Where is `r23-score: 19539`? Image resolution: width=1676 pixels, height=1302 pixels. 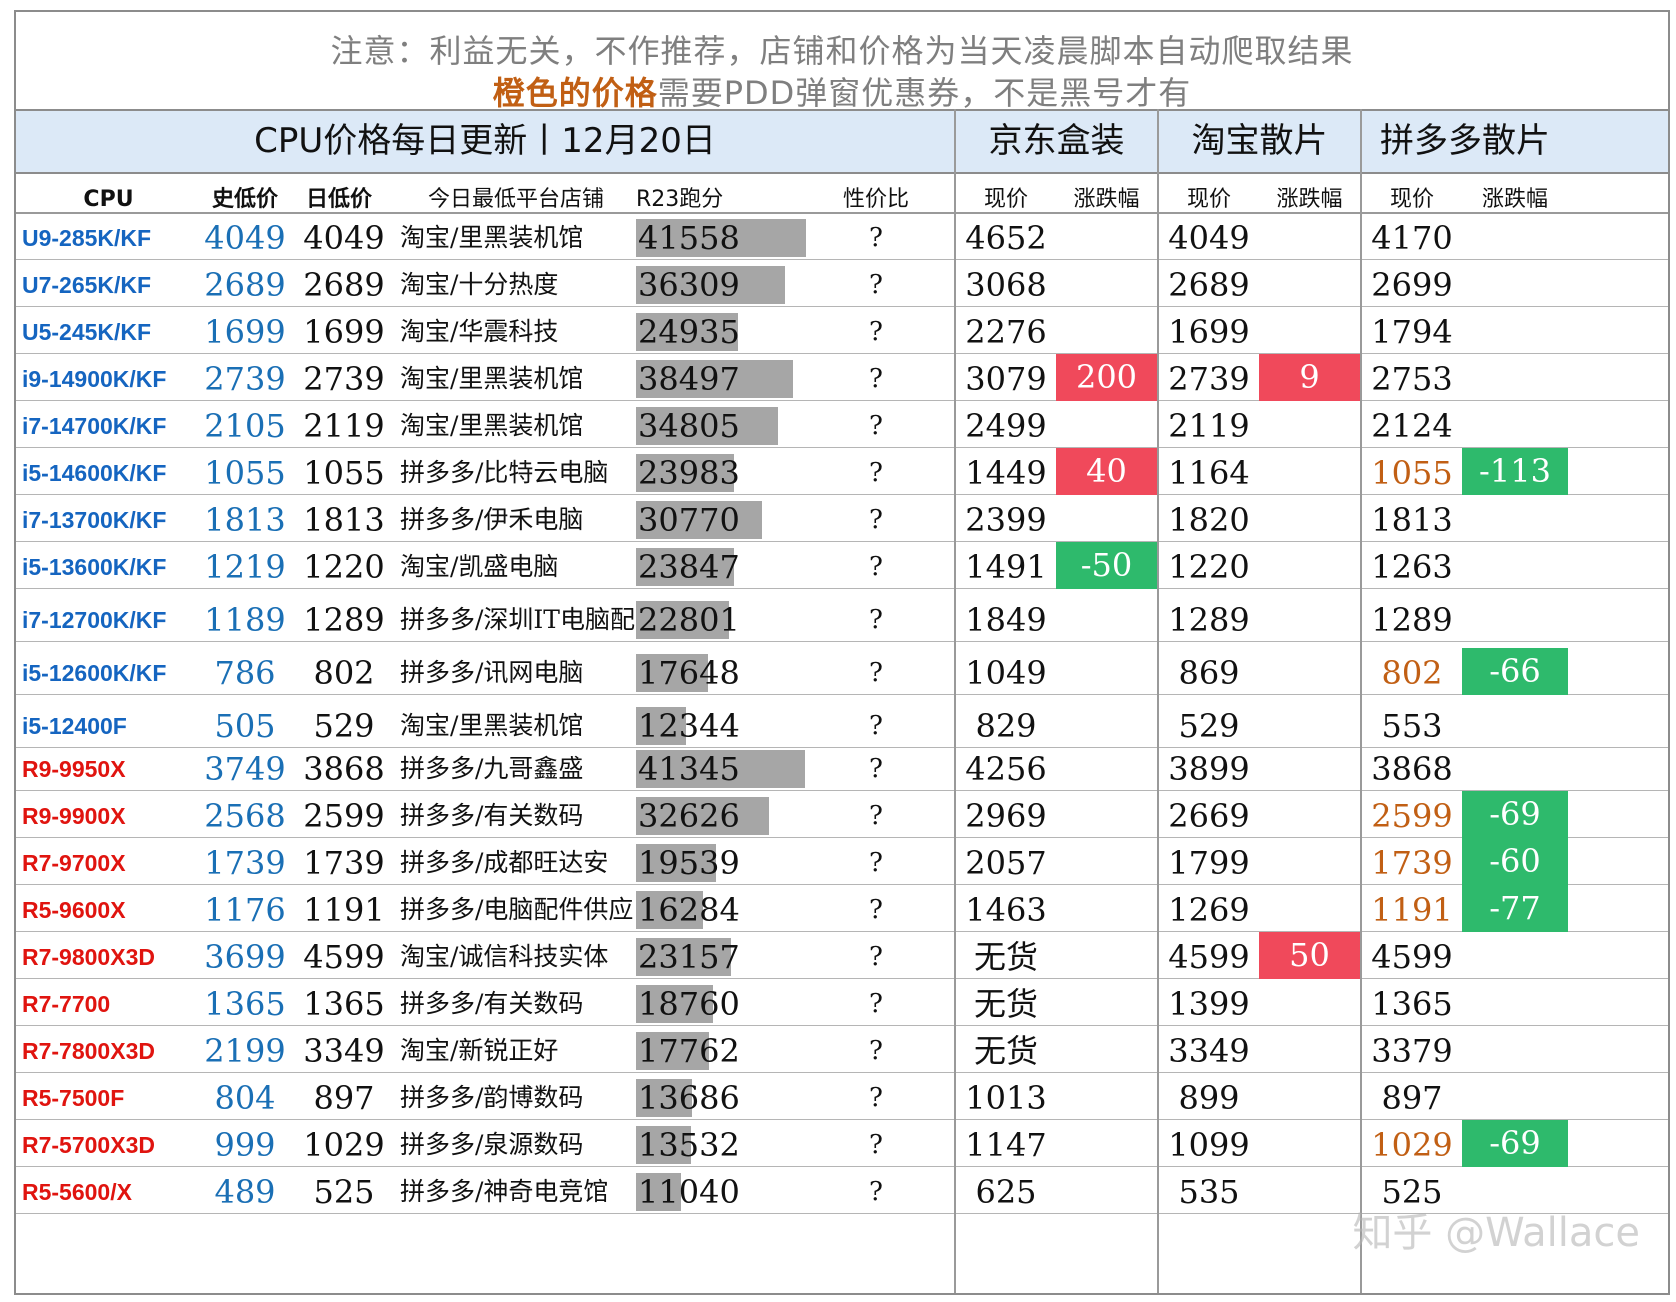 r23-score: 19539 is located at coordinates (689, 863).